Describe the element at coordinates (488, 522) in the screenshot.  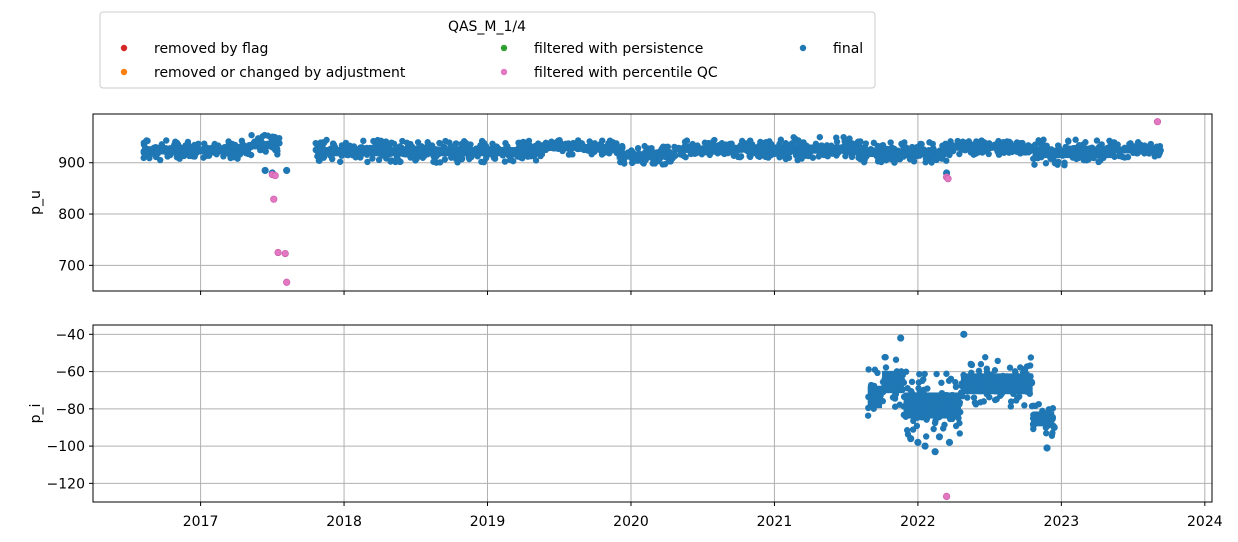
I see `x-tick-label: 2019` at that location.